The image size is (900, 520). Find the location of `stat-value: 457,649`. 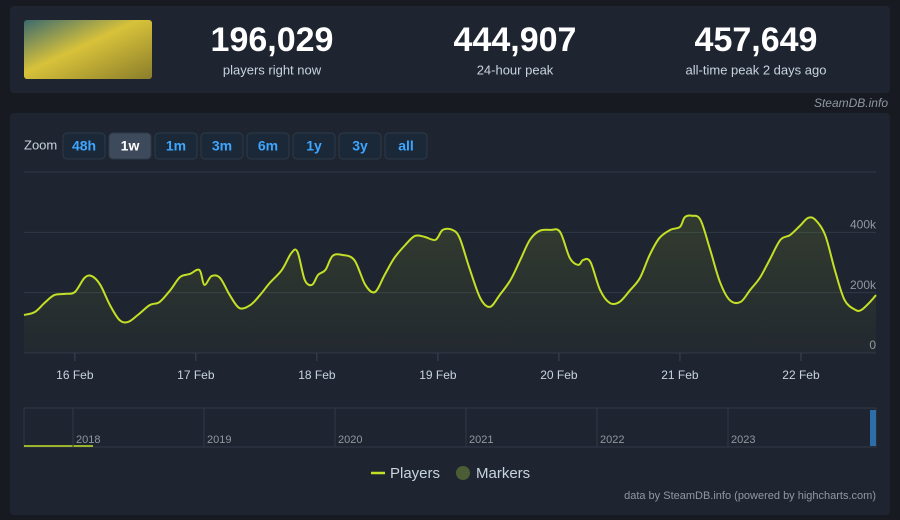

stat-value: 457,649 is located at coordinates (756, 40).